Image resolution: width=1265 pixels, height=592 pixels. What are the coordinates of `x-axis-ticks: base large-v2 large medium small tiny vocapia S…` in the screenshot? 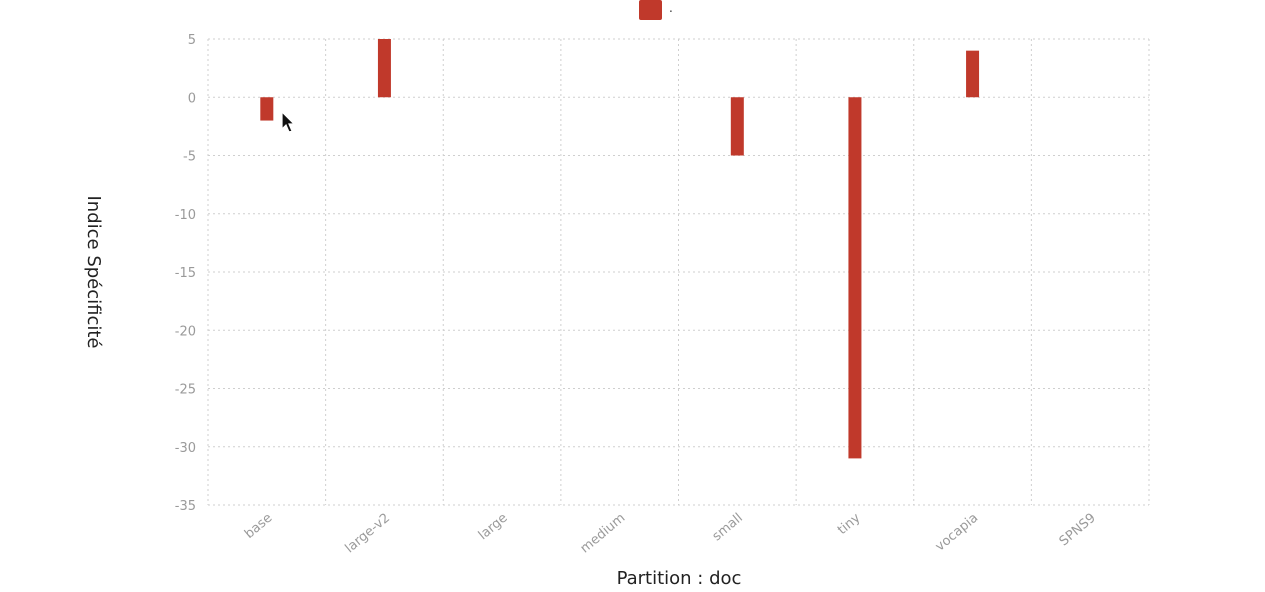 It's located at (670, 533).